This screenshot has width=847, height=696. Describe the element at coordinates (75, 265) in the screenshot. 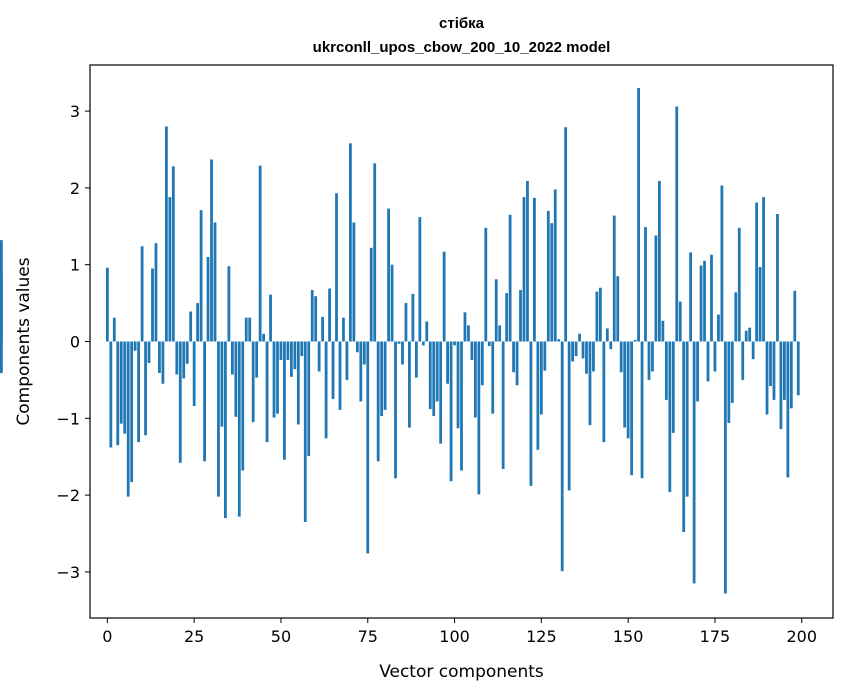

I see `y-tick-label: 1` at that location.